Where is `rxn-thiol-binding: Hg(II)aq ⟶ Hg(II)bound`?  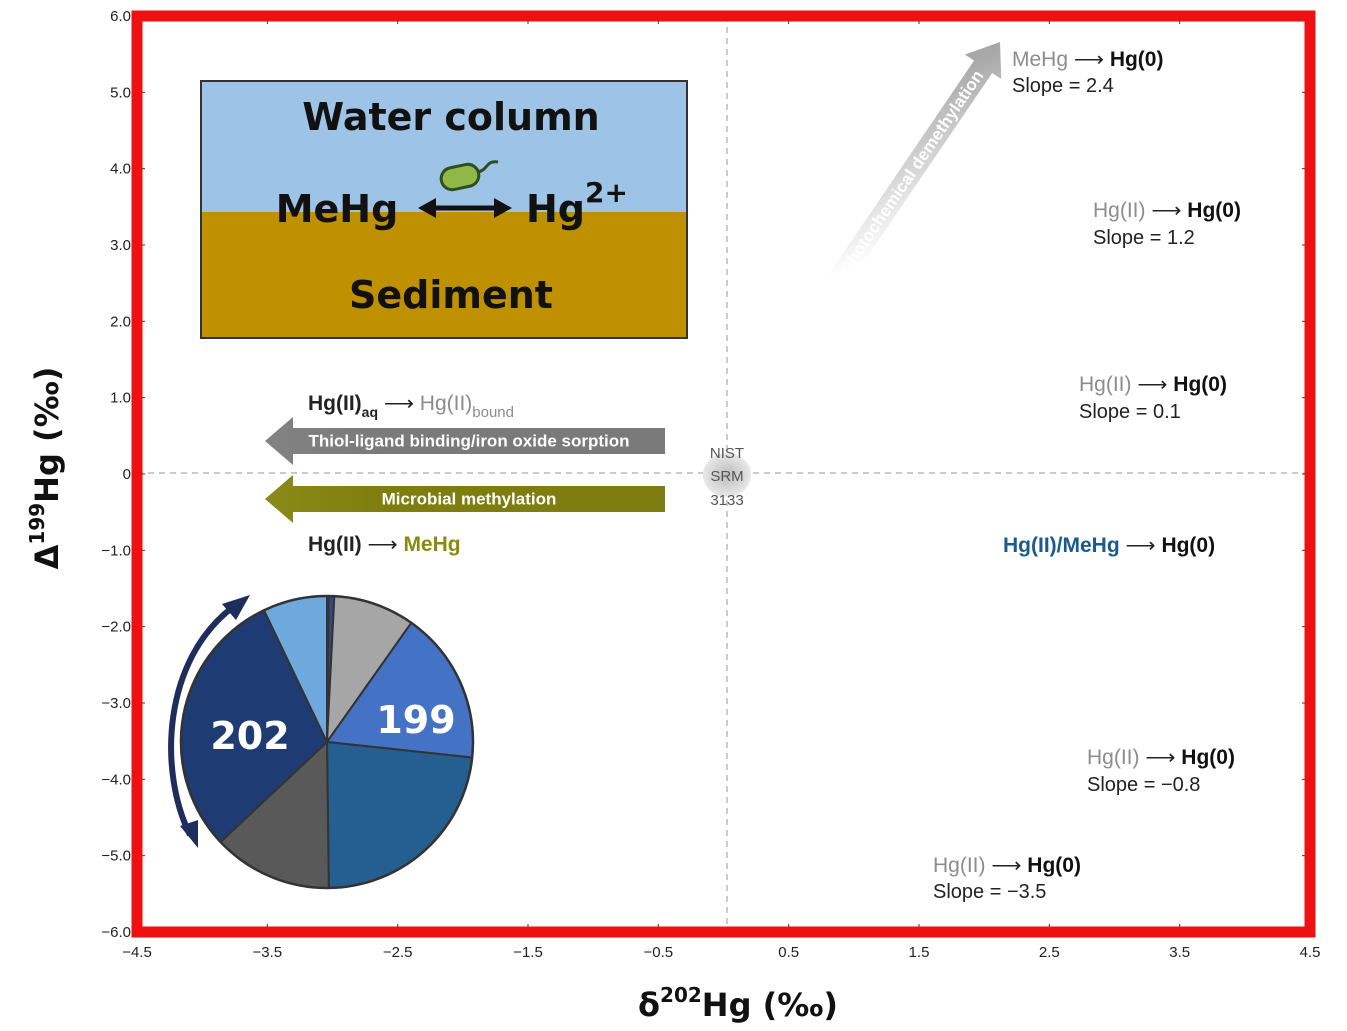 rxn-thiol-binding: Hg(II)aq ⟶ Hg(II)bound is located at coordinates (411, 406).